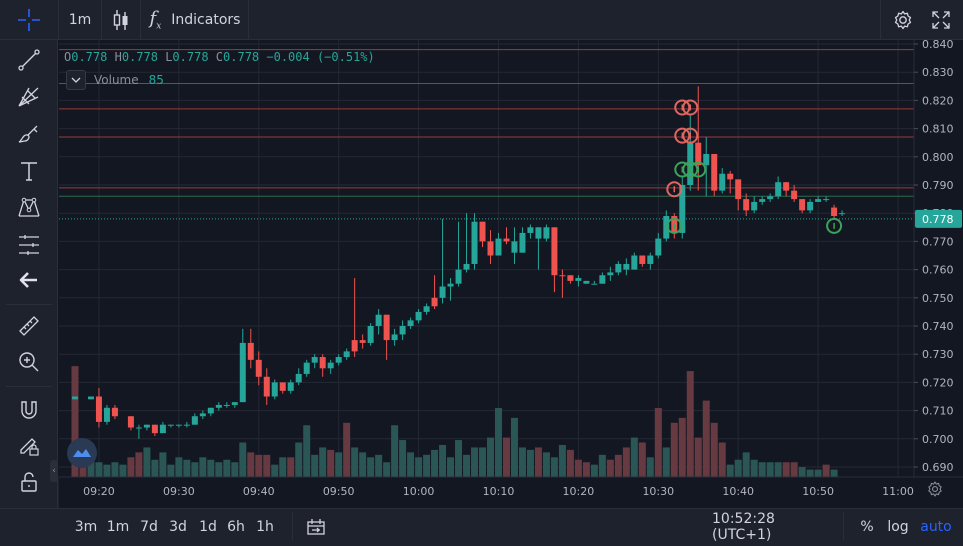 This screenshot has width=963, height=546. Describe the element at coordinates (29, 280) in the screenshot. I see `back-arrow-icon` at that location.